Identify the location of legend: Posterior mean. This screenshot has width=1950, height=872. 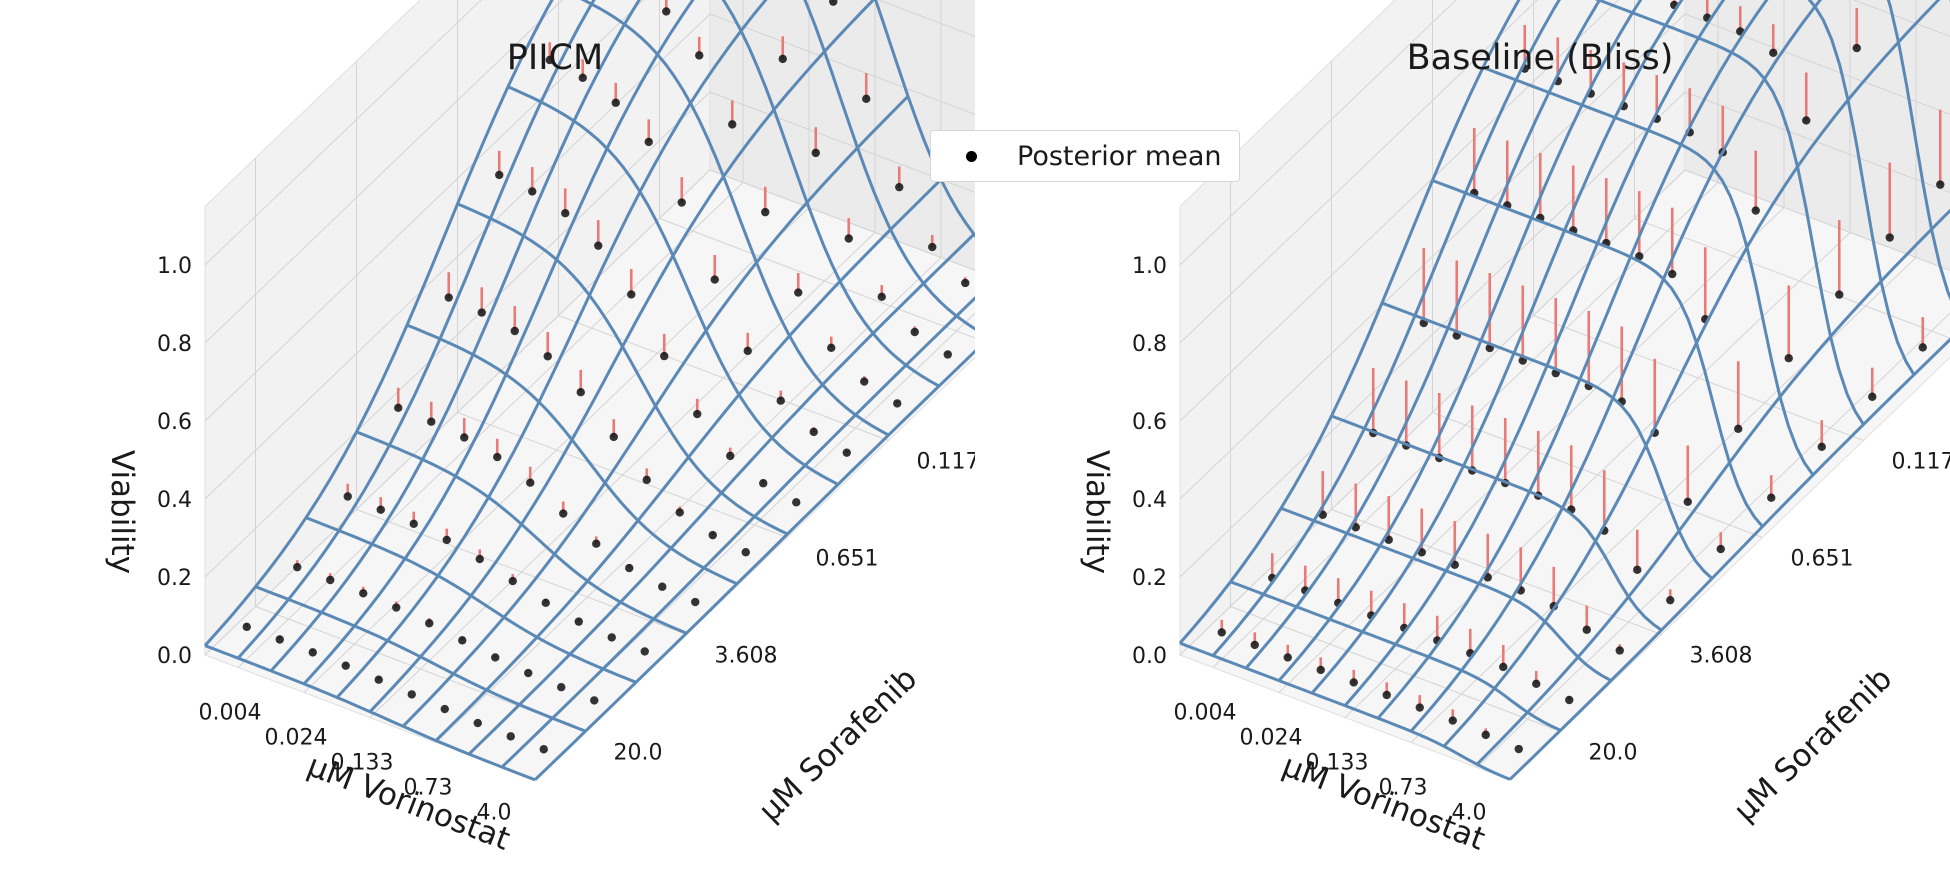
(1085, 156).